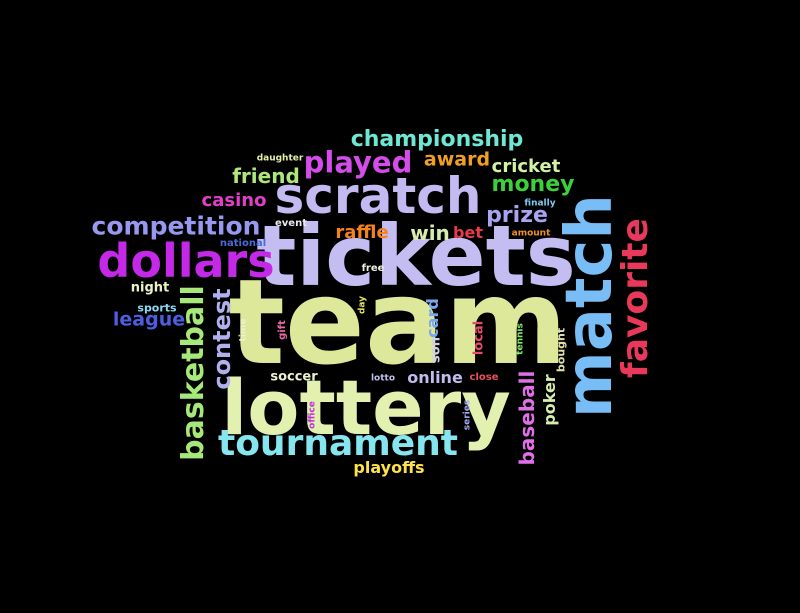 This screenshot has height=613, width=800. I want to click on word-amount: amount, so click(531, 233).